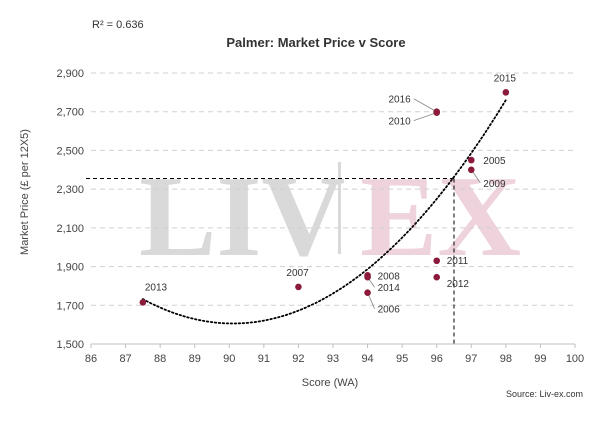  Describe the element at coordinates (264, 359) in the screenshot. I see `x-tick-label-91: 91` at that location.